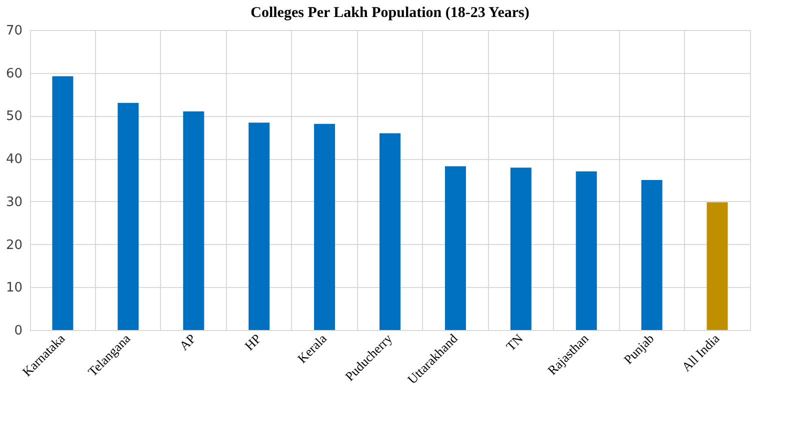 This screenshot has height=430, width=795. Describe the element at coordinates (14, 116) in the screenshot. I see `y-tick-label: 50` at that location.